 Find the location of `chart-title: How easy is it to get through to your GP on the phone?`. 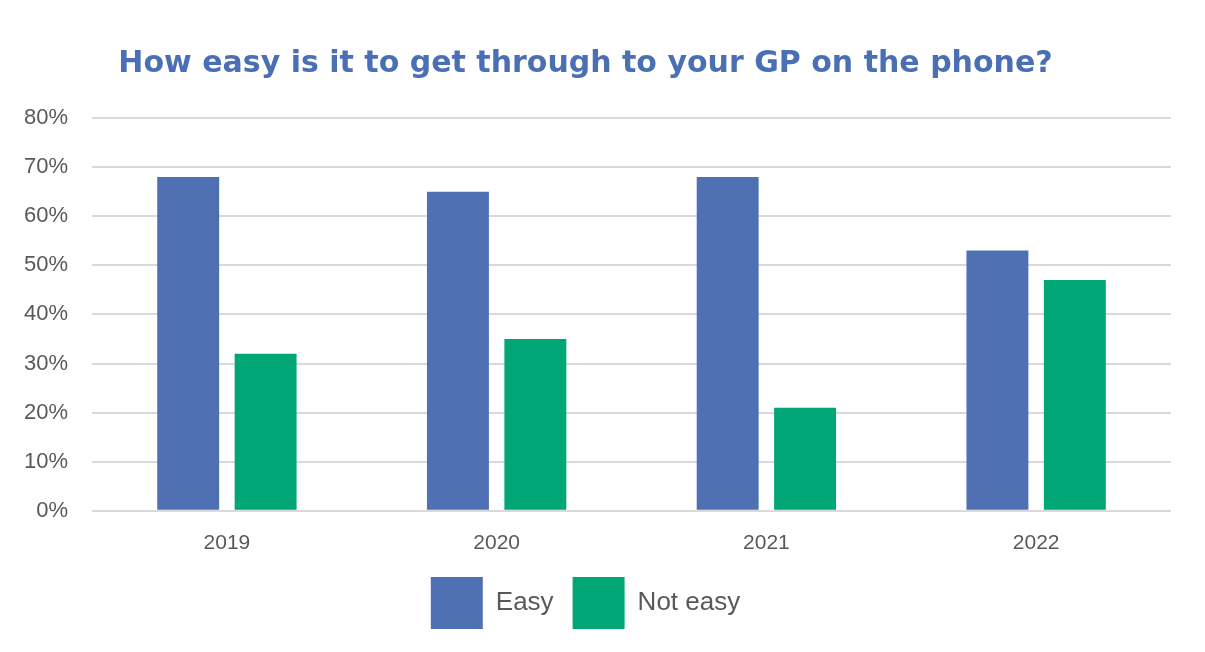

chart-title: How easy is it to get through to your GP on the phone? is located at coordinates (585, 61).